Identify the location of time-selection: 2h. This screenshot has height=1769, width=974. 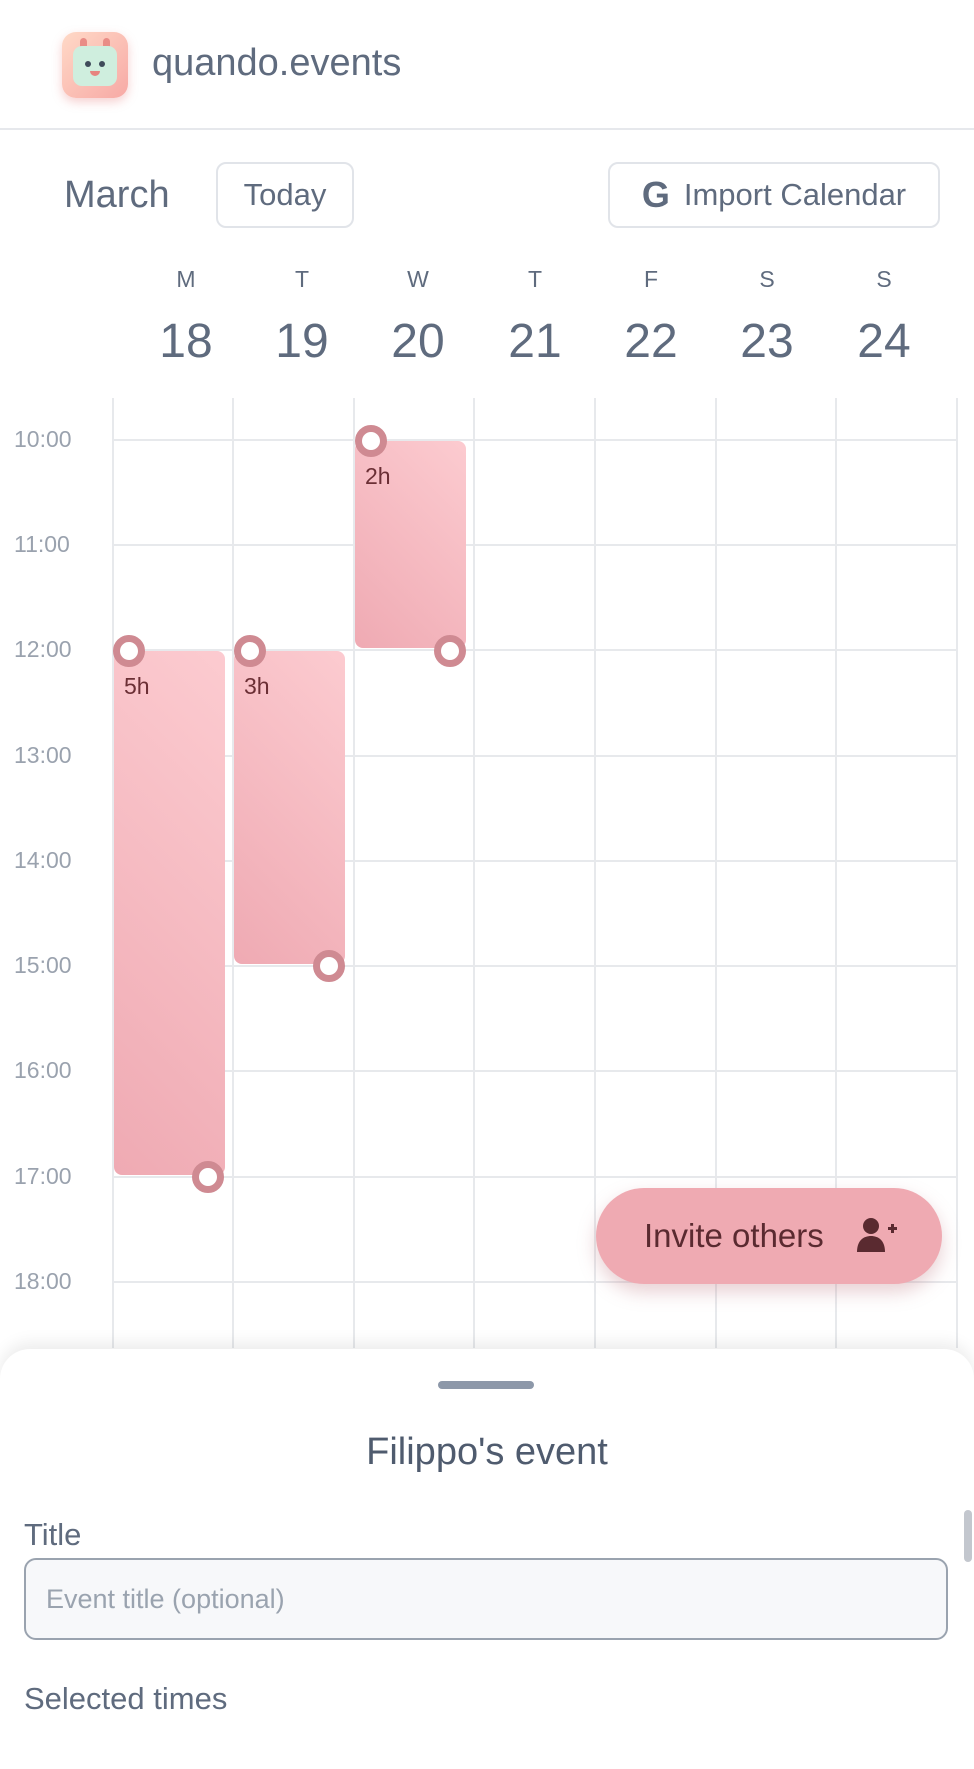
(410, 544).